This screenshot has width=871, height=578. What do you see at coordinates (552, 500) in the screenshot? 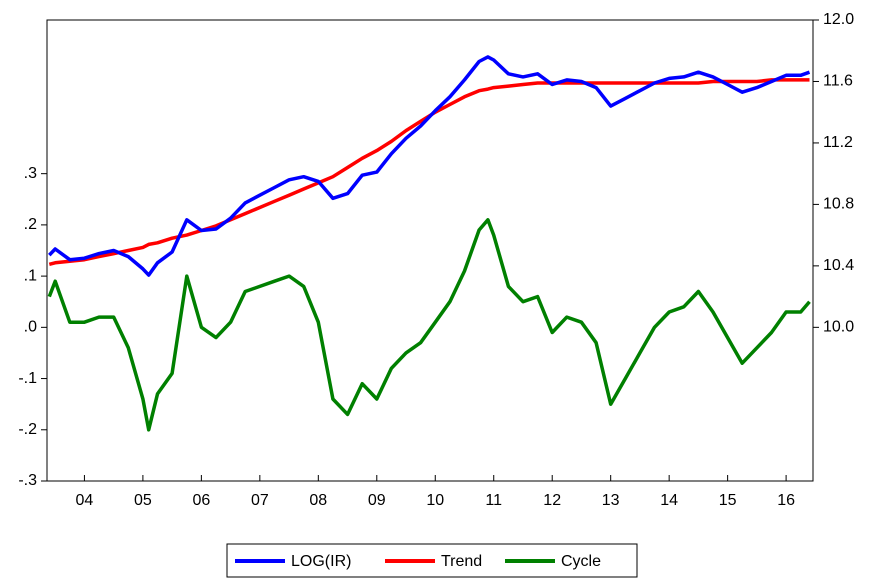
I see `x-tick-label: 12` at bounding box center [552, 500].